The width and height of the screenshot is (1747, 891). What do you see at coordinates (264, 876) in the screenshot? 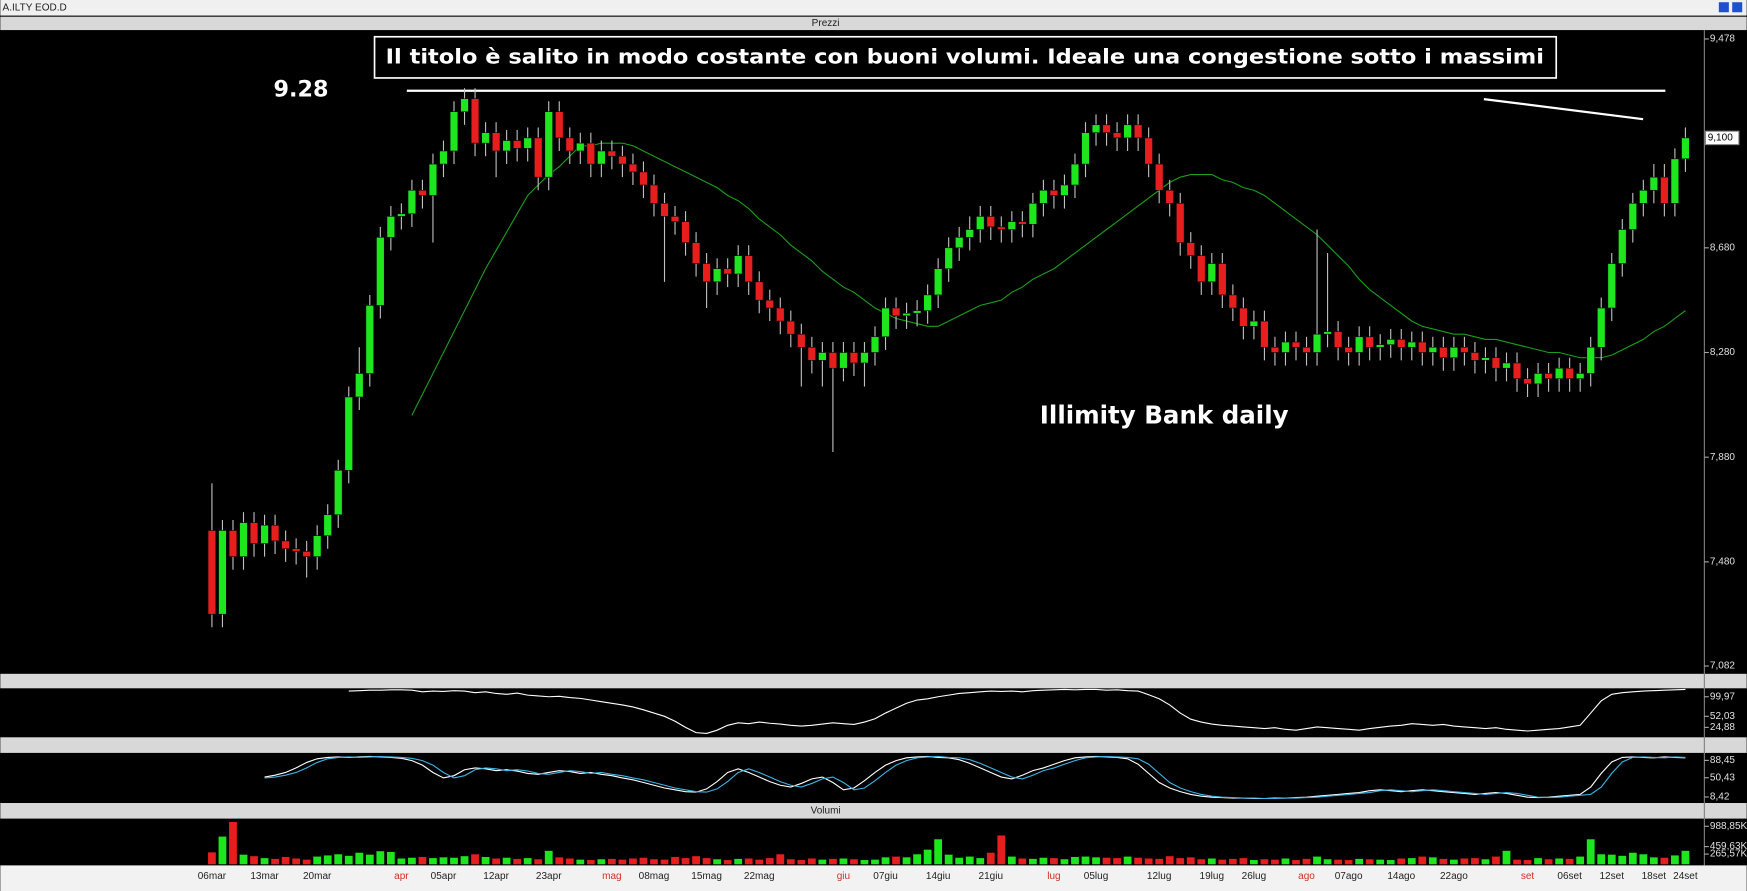
I see `x-tick-label: 13mar` at bounding box center [264, 876].